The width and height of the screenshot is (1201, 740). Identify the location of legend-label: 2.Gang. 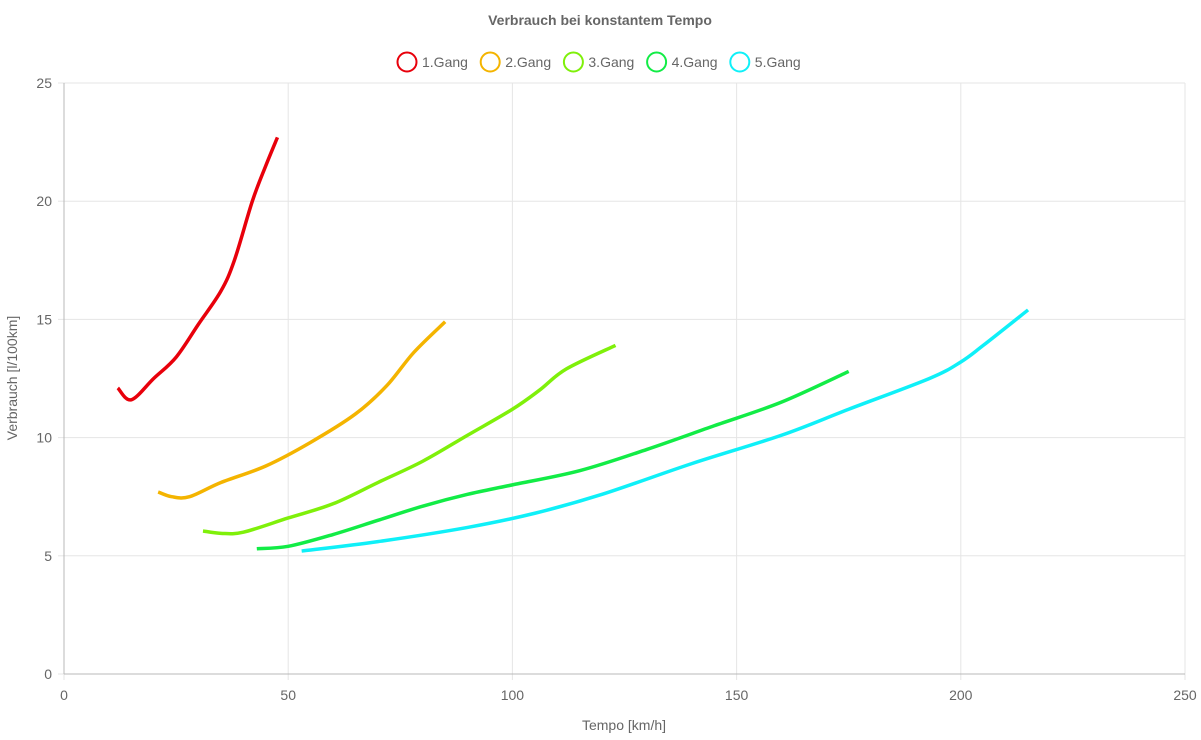
(528, 62).